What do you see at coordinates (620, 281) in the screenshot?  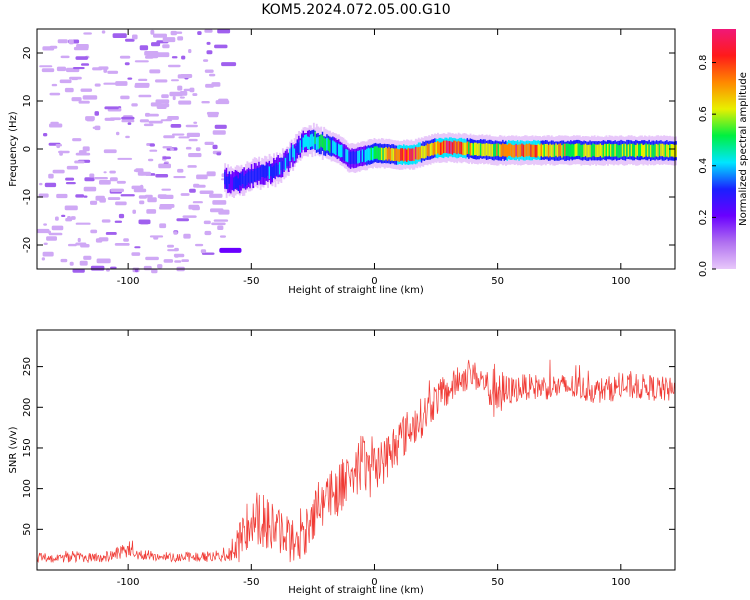 I see `x-tick-label: 100` at bounding box center [620, 281].